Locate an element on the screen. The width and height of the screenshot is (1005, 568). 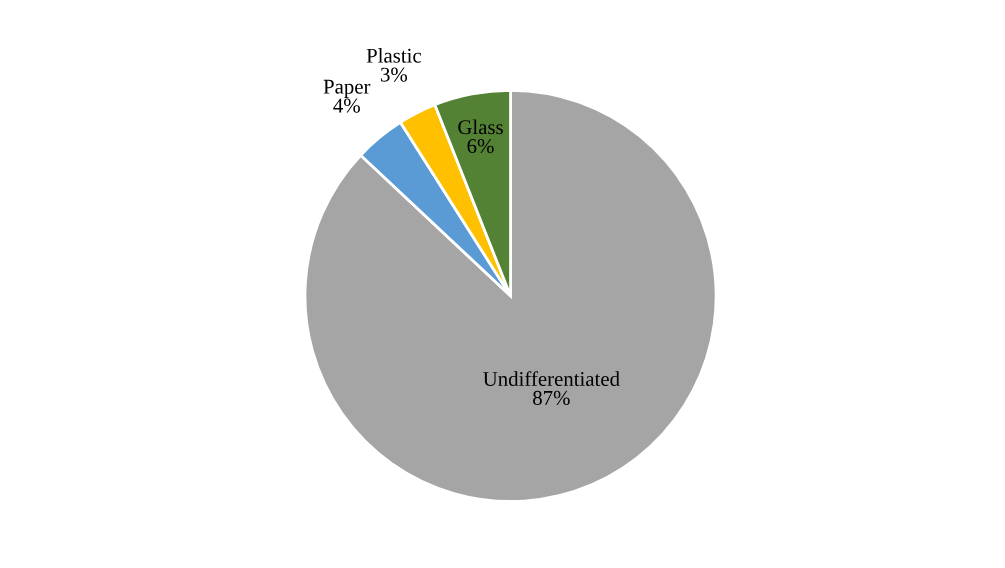
data-label: 4% is located at coordinates (346, 105).